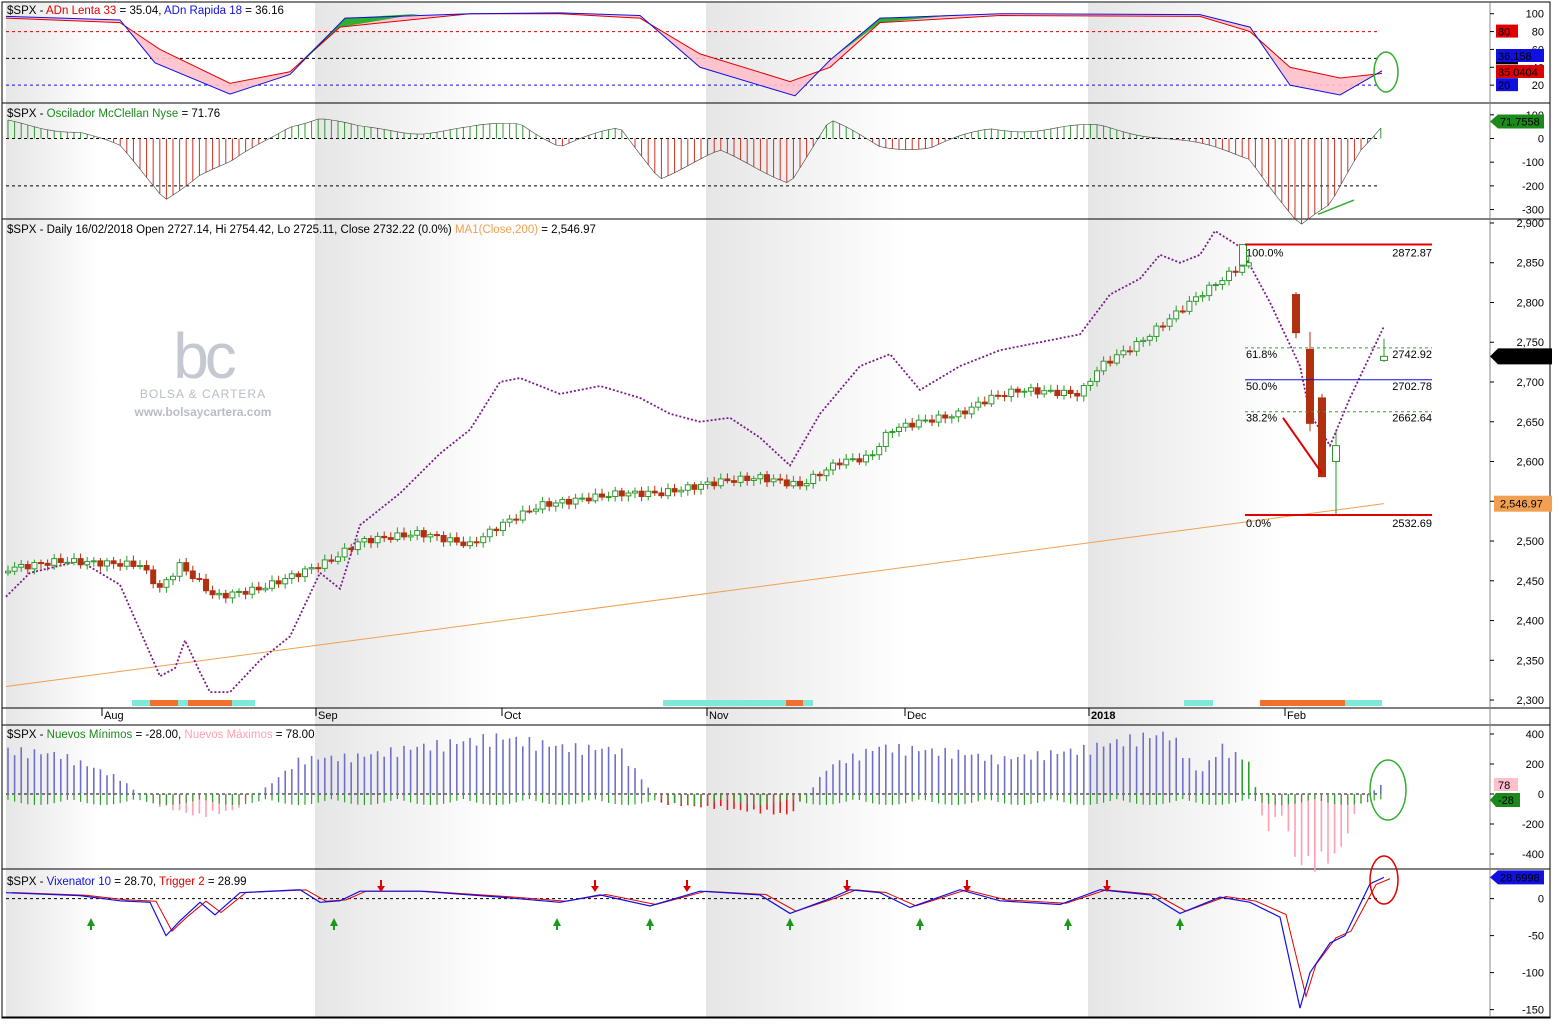  What do you see at coordinates (1535, 15) in the screenshot?
I see `axis-tick-label: 100` at bounding box center [1535, 15].